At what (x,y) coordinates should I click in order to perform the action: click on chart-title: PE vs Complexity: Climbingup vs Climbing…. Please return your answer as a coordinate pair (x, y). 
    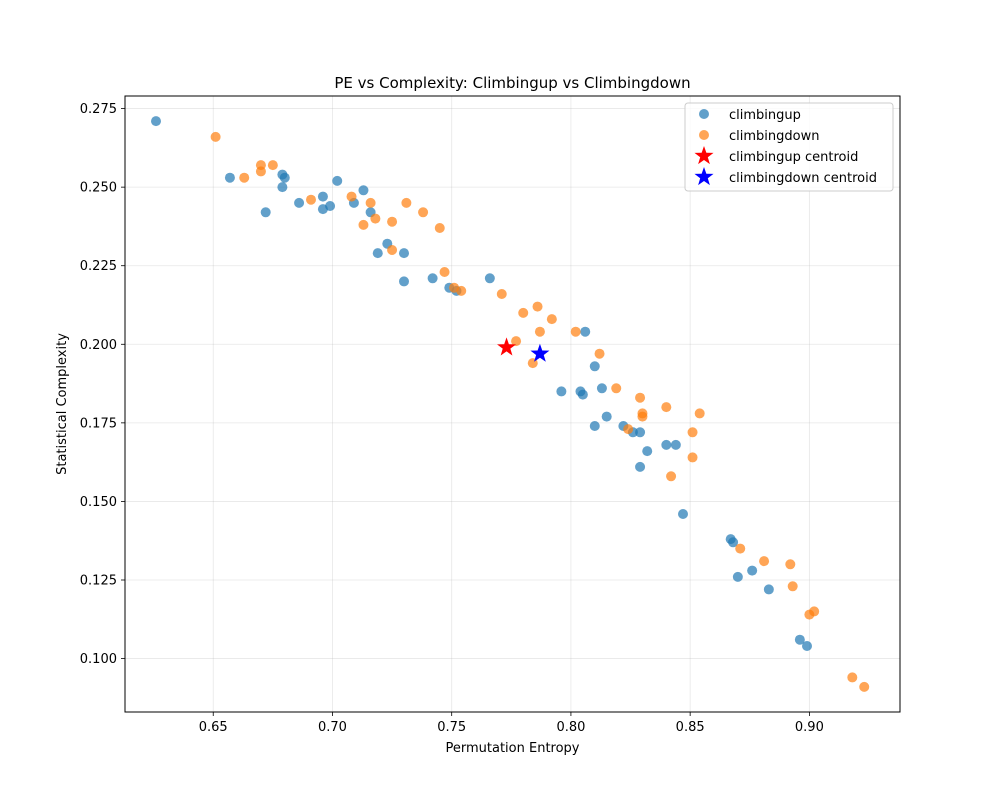
    Looking at the image, I should click on (512, 83).